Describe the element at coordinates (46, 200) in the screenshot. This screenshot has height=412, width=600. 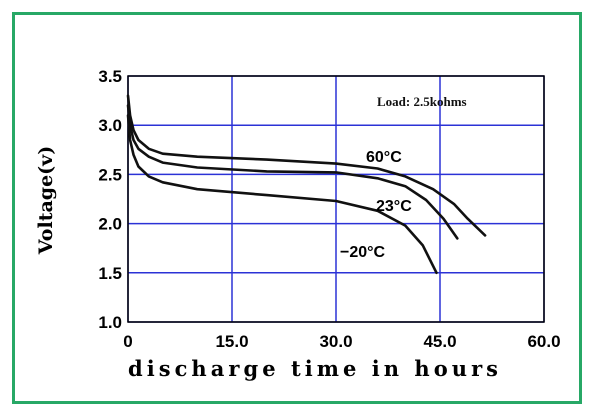
I see `y-axis-title: Voltage(v)` at that location.